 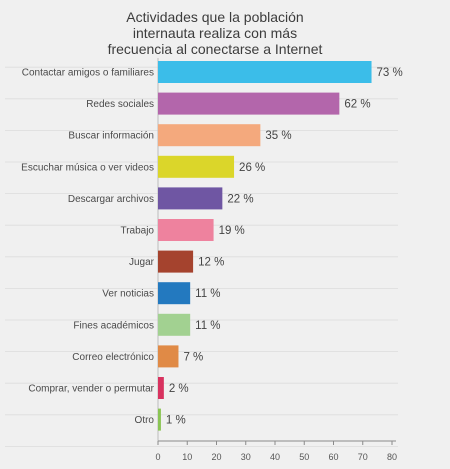 What do you see at coordinates (88, 73) in the screenshot?
I see `category-label: Contactar amigos o familiares` at bounding box center [88, 73].